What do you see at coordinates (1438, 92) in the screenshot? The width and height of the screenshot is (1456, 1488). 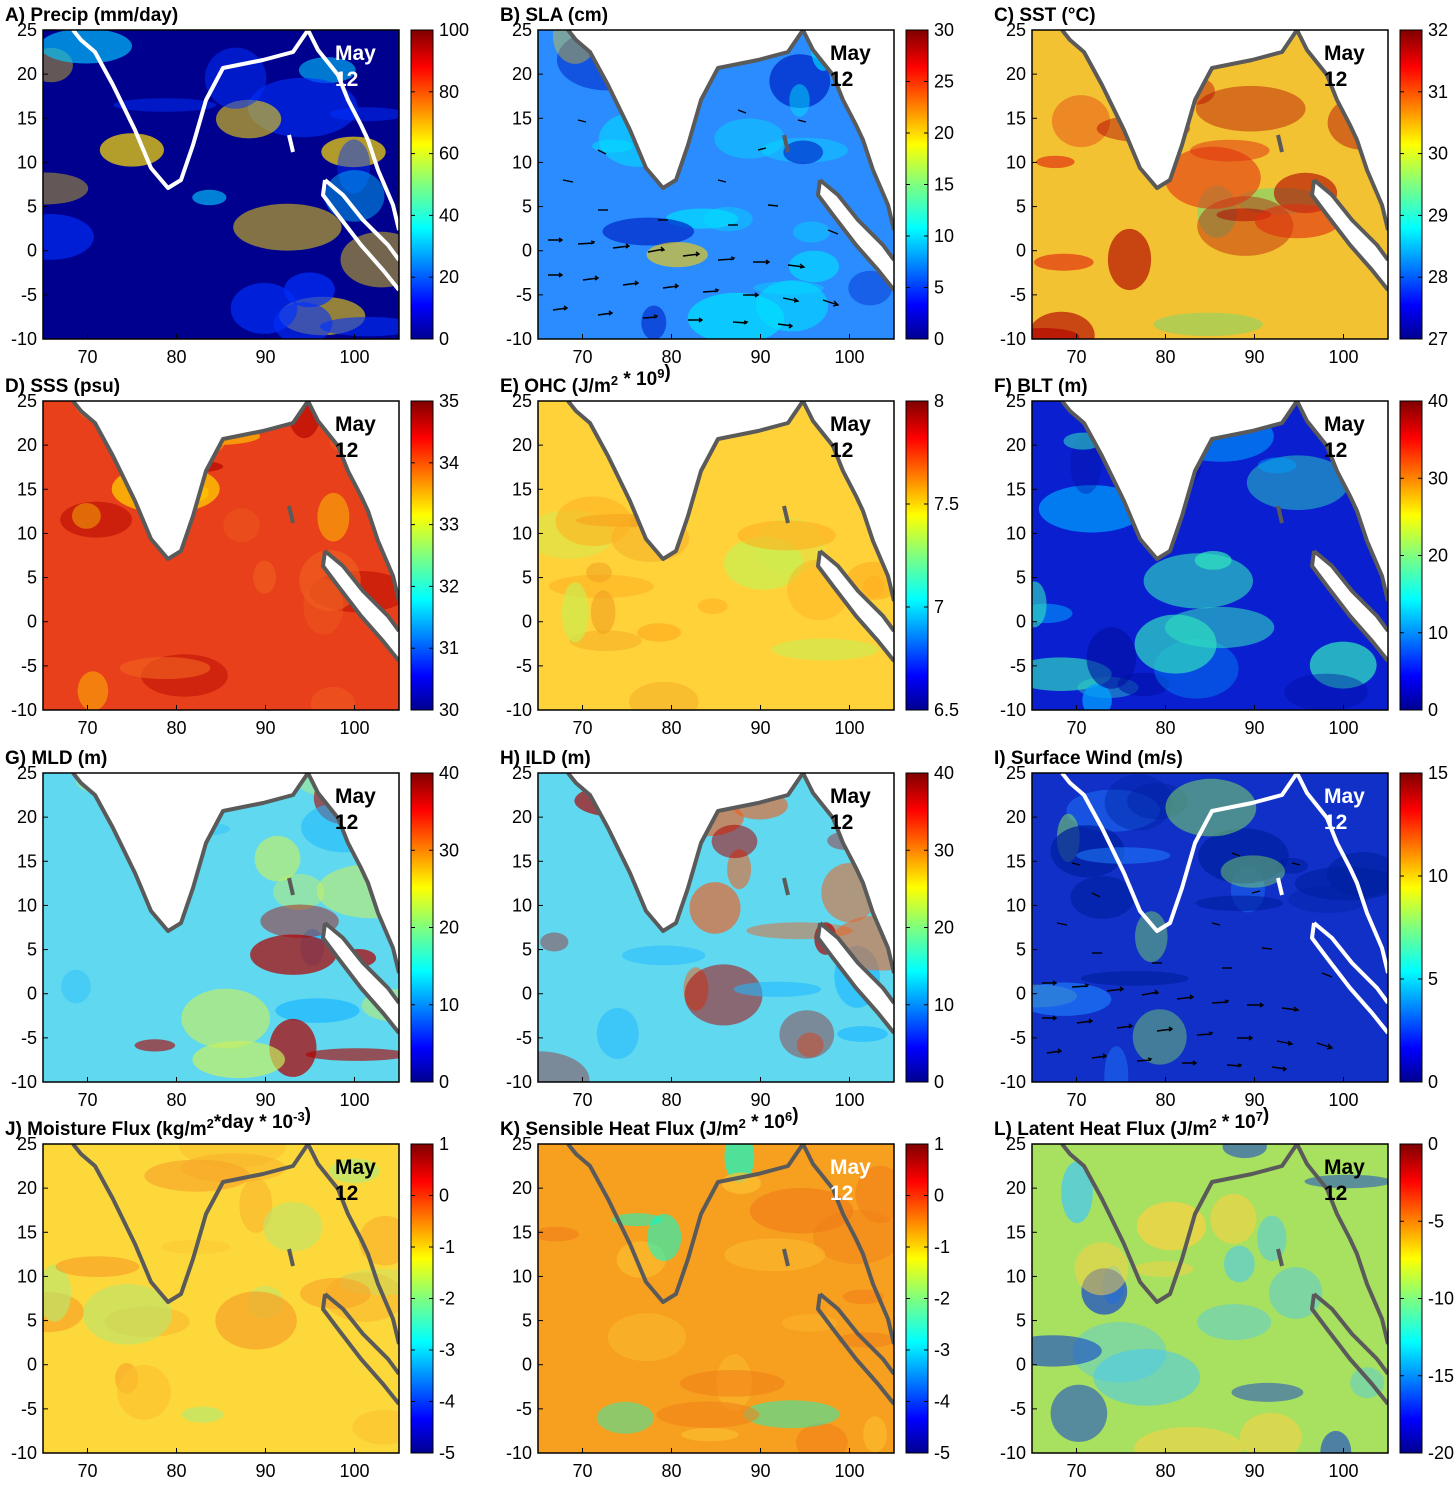 I see `colorbar-tick-label: 31` at bounding box center [1438, 92].